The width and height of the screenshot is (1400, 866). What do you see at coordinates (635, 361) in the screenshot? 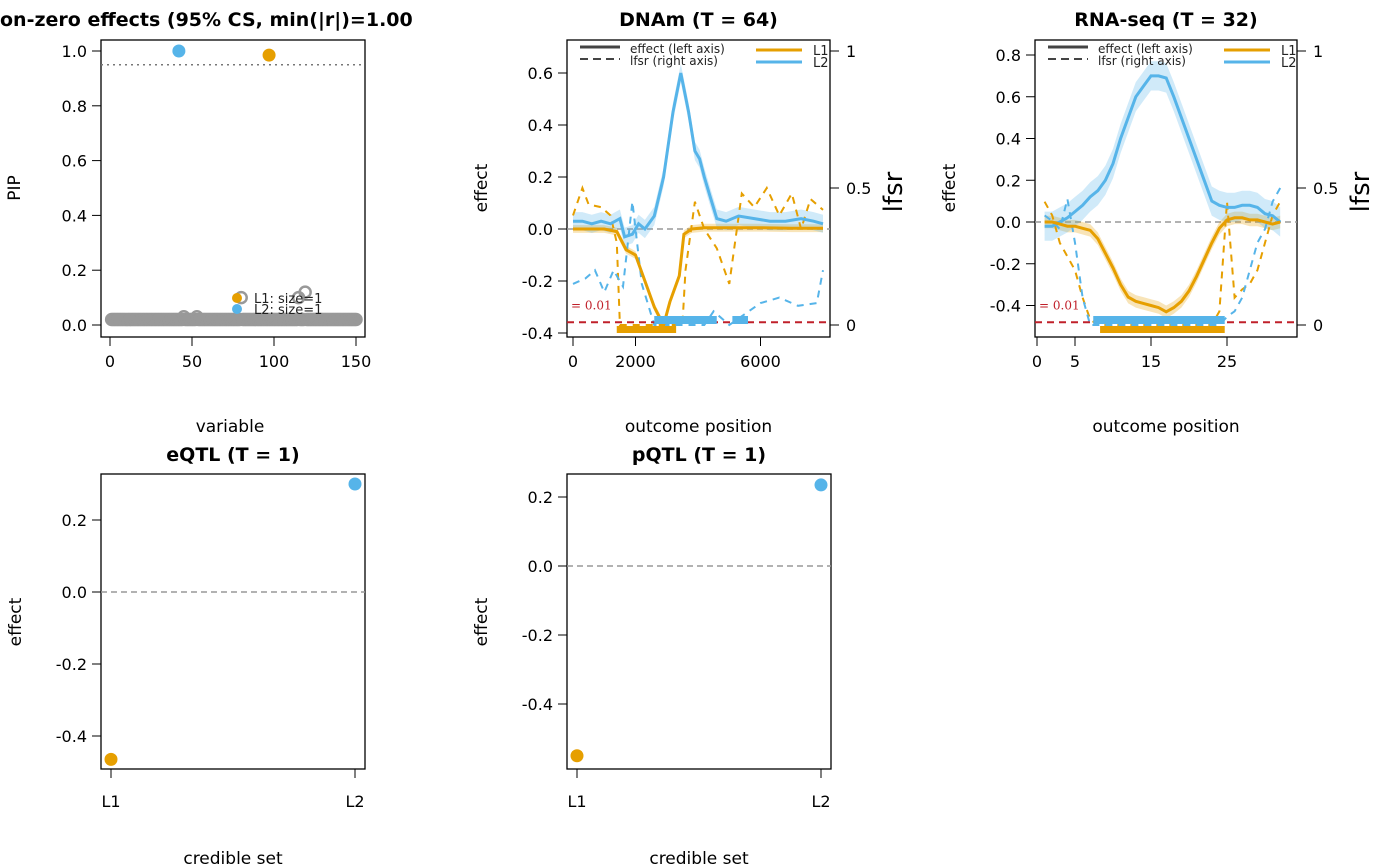
I see `x-tick-label: 2000` at bounding box center [635, 361].